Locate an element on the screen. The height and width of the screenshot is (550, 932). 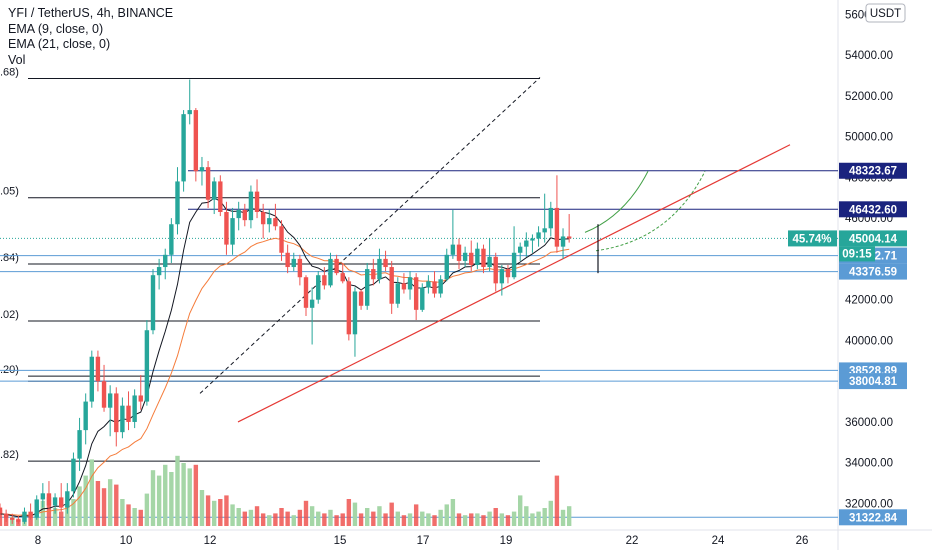
y-tick-label: 34000.00 is located at coordinates (869, 464).